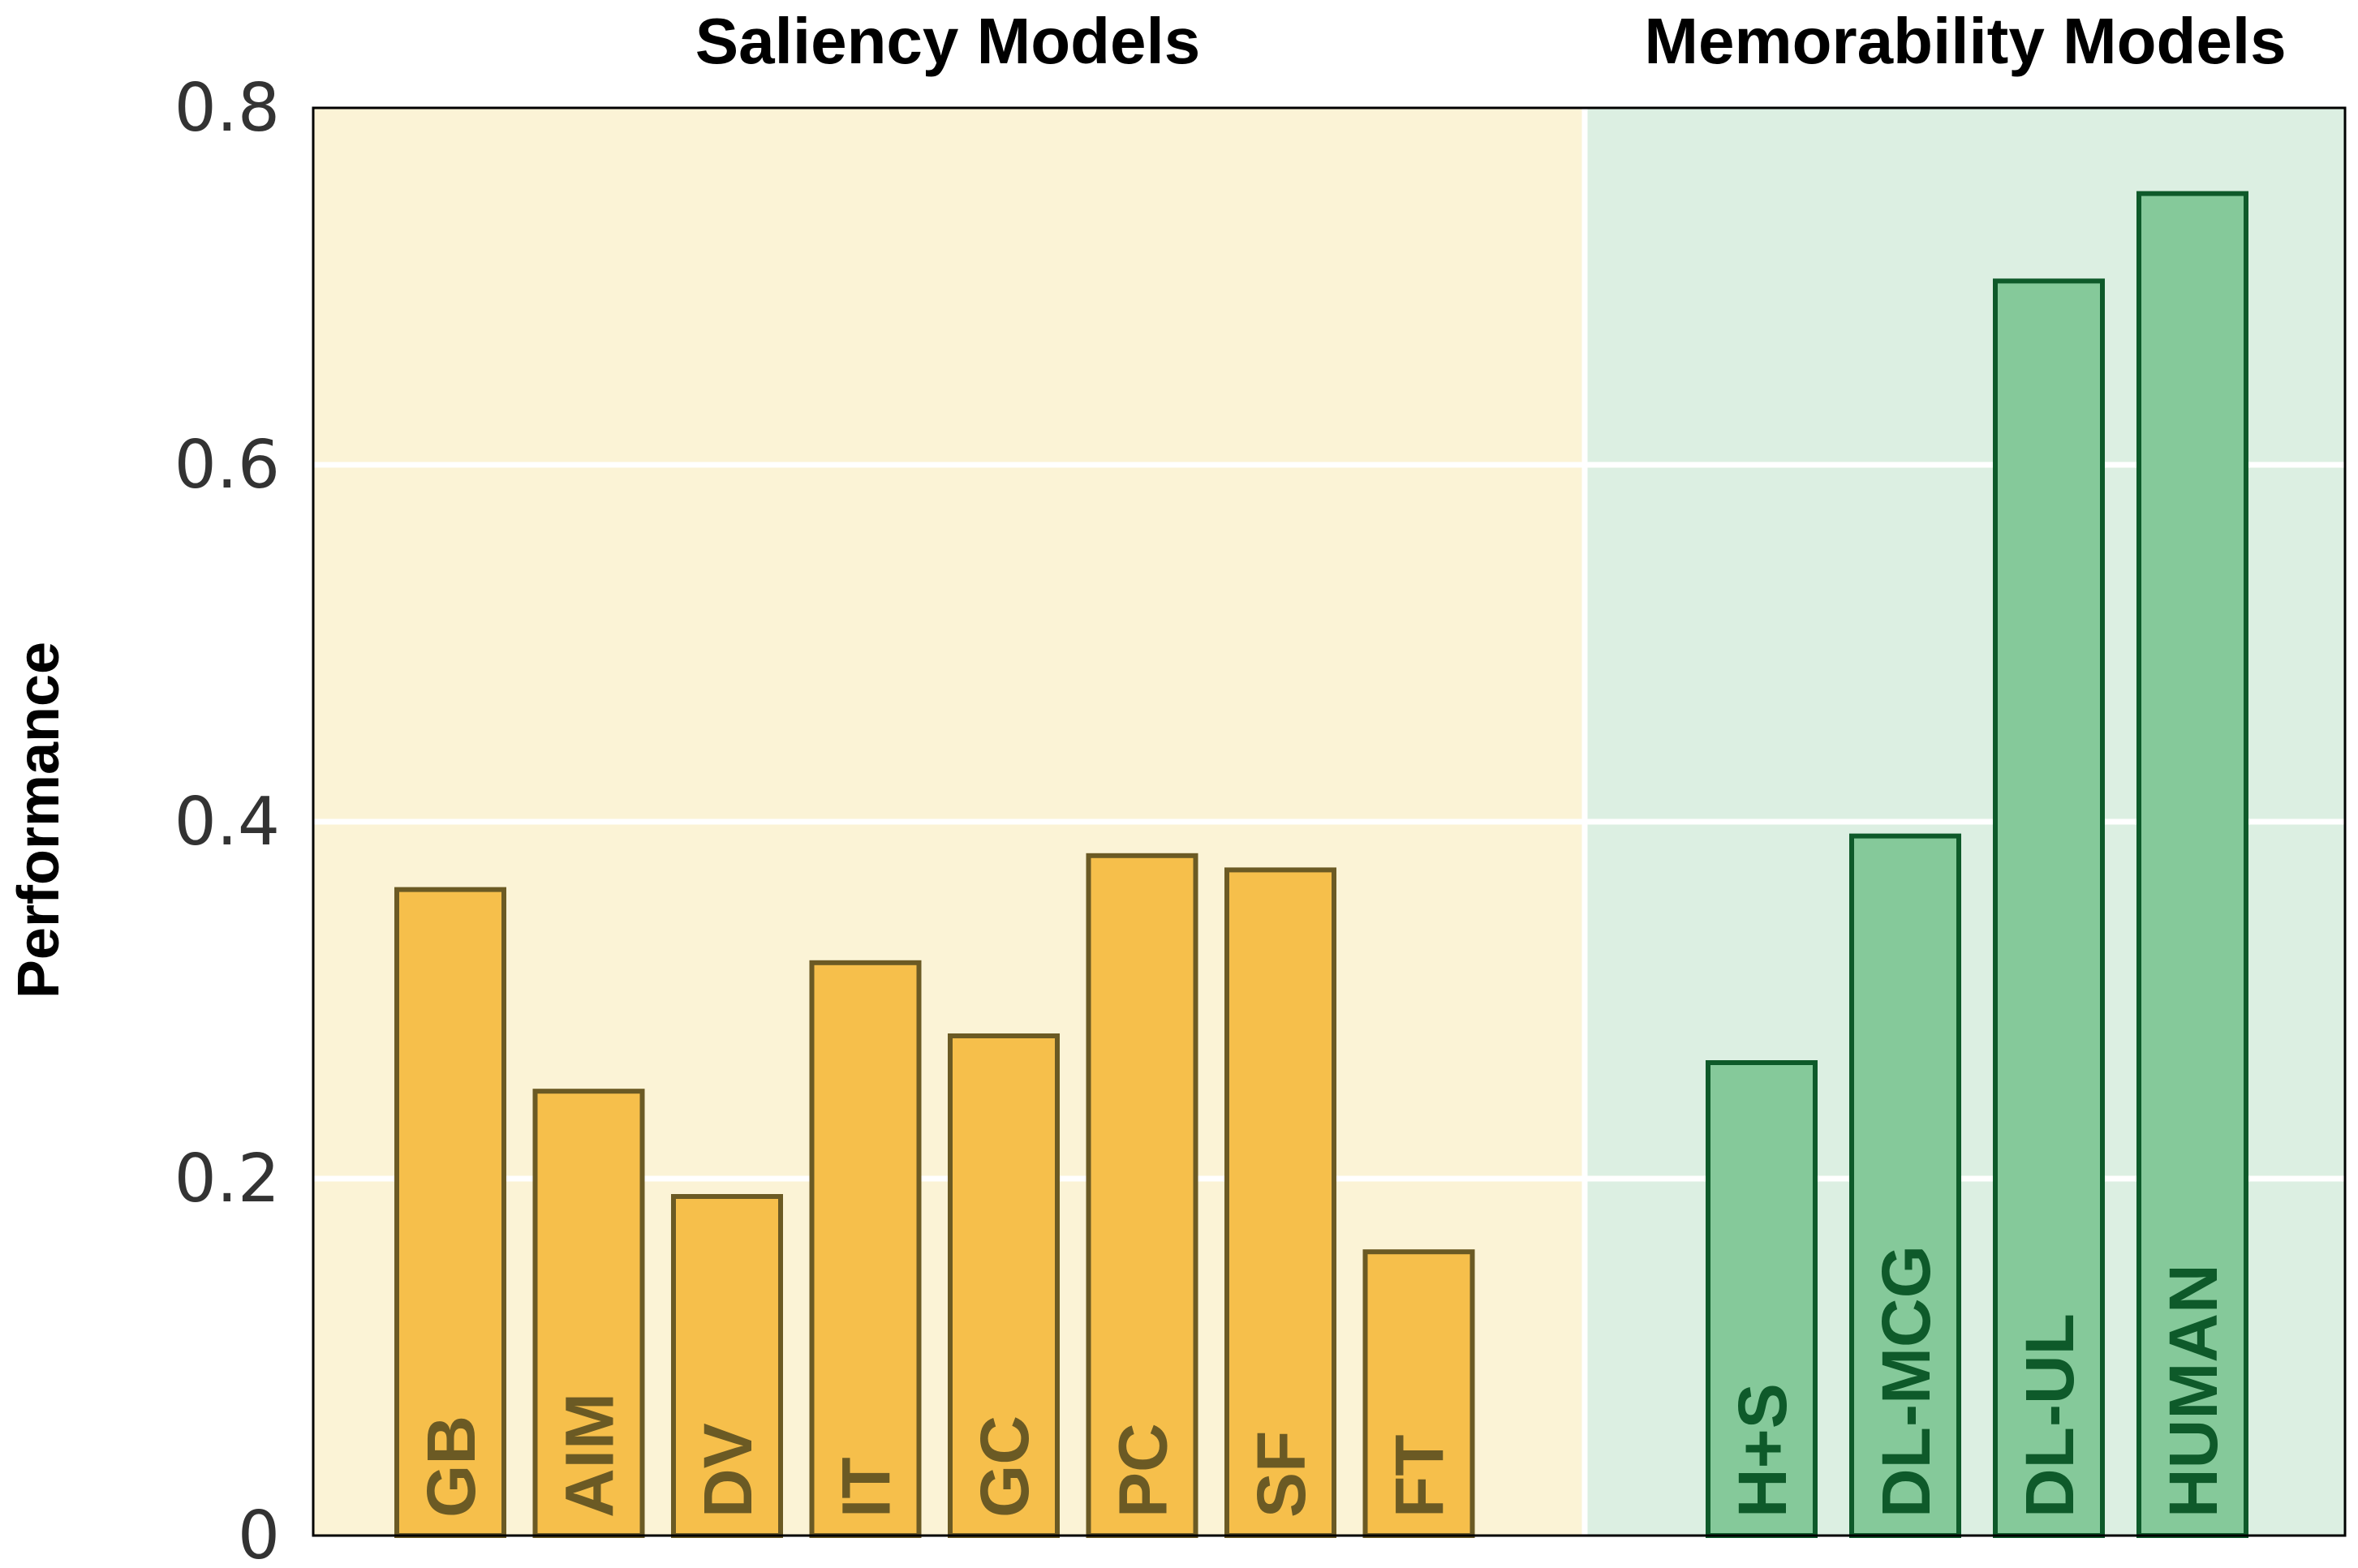 The image size is (2358, 1568). Describe the element at coordinates (259, 1532) in the screenshot. I see `y-tick-label: 0` at that location.